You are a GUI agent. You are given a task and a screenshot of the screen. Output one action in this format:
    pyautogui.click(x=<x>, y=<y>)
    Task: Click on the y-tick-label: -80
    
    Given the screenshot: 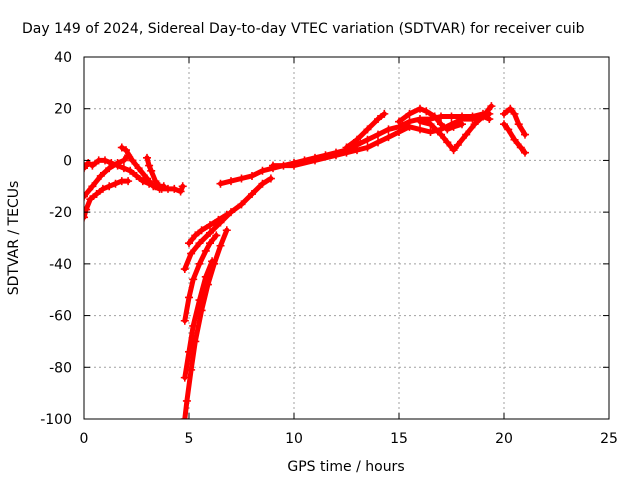 What is the action you would take?
    pyautogui.click(x=60, y=368)
    